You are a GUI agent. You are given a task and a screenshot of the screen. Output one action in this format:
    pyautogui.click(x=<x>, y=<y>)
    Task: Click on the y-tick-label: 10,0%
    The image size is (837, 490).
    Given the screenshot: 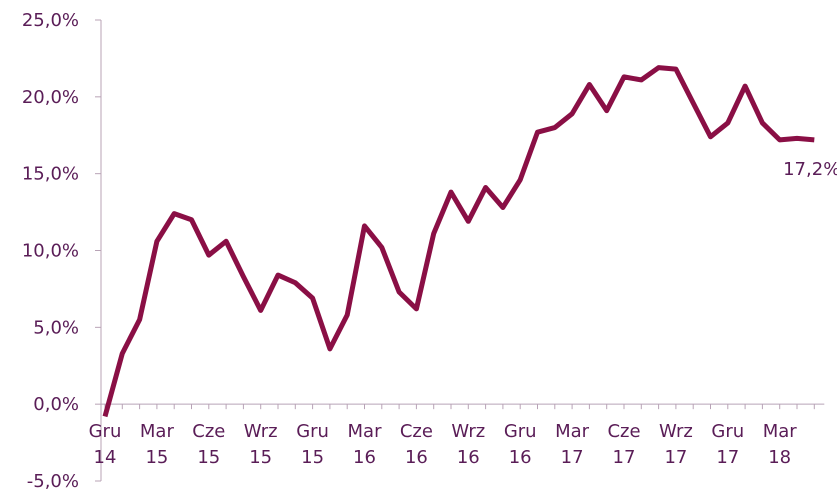 What is the action you would take?
    pyautogui.click(x=50, y=251)
    